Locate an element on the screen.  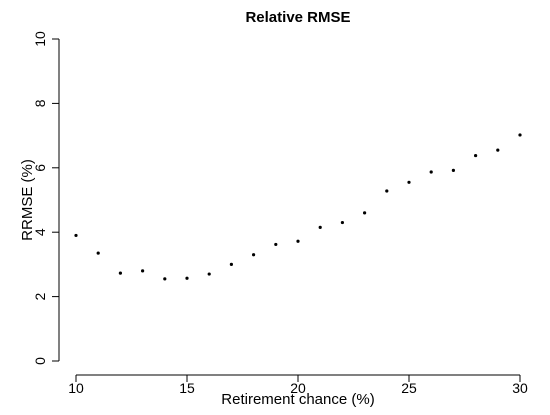
y-axis: 0 2 4 6 8 10 is located at coordinates (46, 198).